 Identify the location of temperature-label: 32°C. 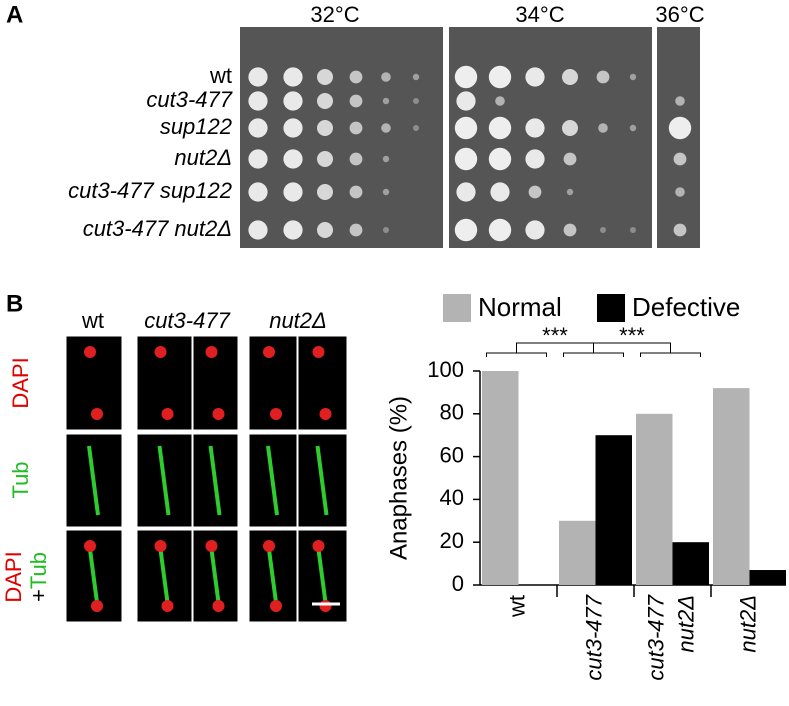
(334, 14).